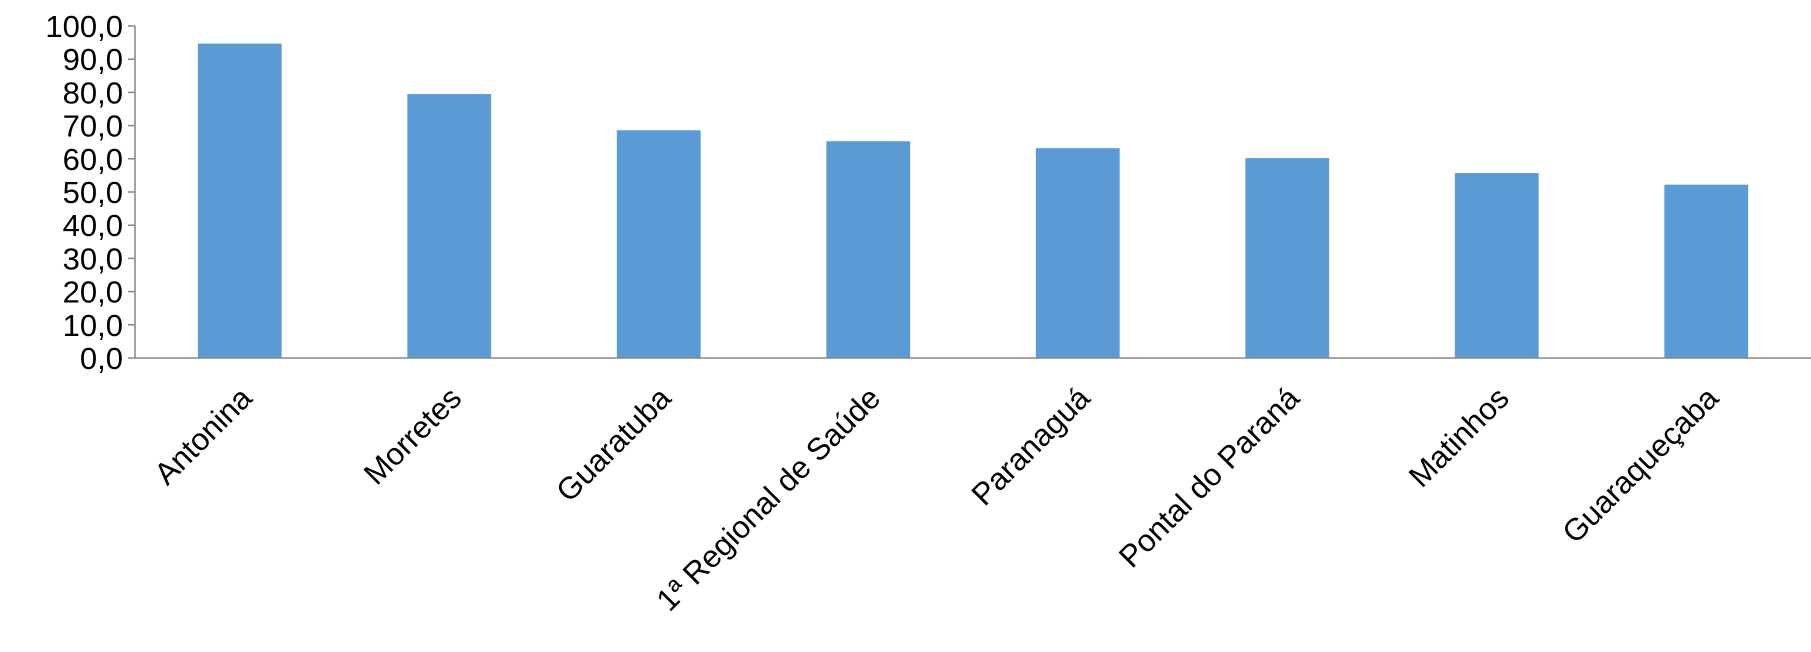 The image size is (1811, 652). I want to click on y-tick-label: 0,0, so click(101, 358).